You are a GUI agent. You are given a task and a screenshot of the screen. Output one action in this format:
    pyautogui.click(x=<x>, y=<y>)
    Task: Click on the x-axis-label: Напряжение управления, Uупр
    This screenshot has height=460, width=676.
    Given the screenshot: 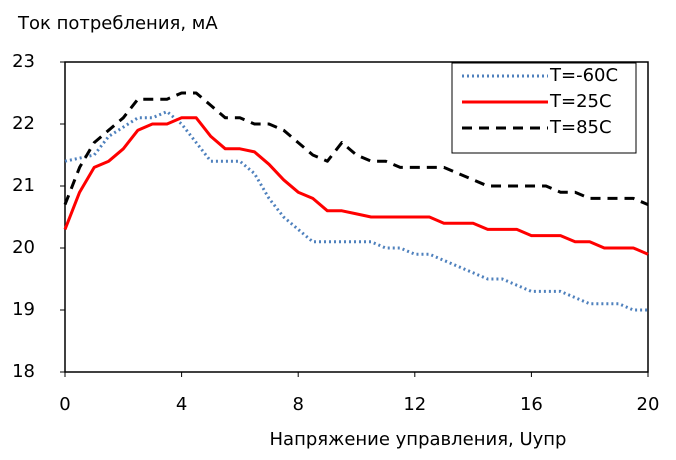 What is the action you would take?
    pyautogui.click(x=418, y=439)
    